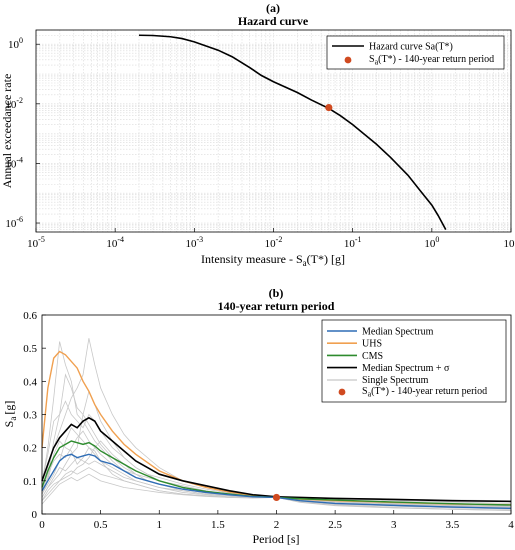  Describe the element at coordinates (30, 482) in the screenshot. I see `y-tick-label: 0.1` at that location.